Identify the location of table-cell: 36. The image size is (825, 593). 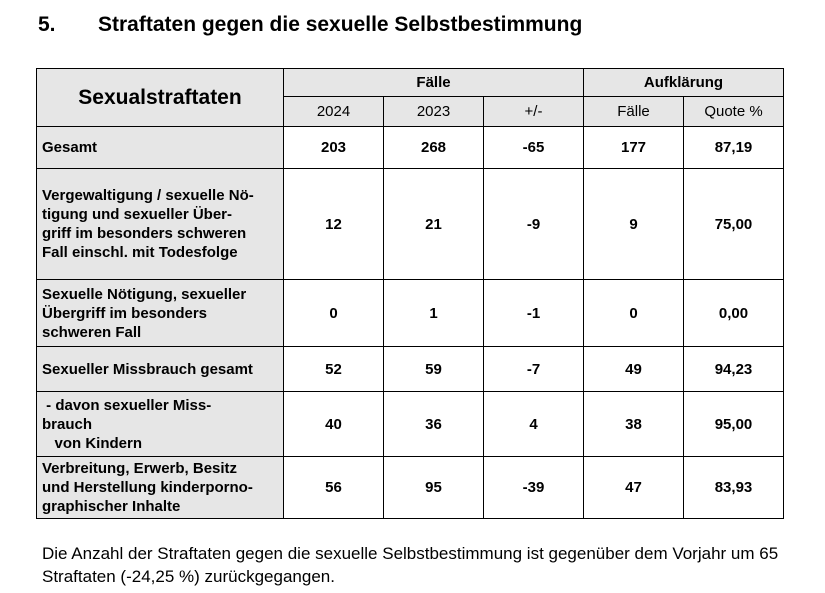
(433, 424).